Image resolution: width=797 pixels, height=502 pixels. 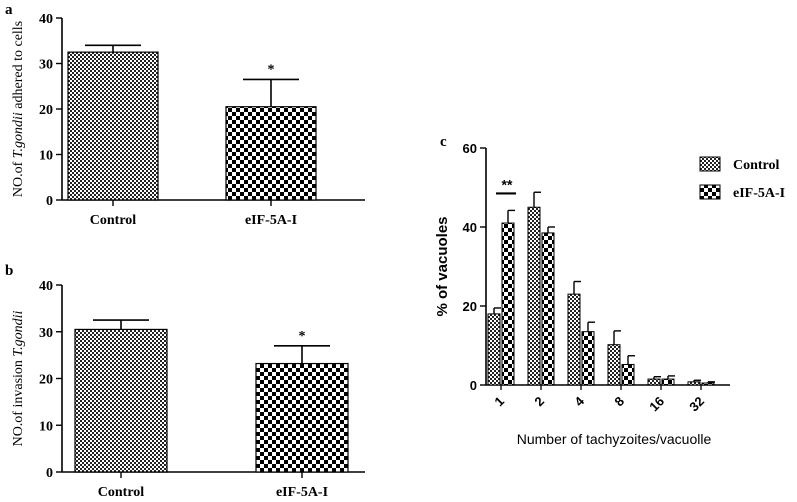 I want to click on significance-marker: **, so click(x=507, y=184).